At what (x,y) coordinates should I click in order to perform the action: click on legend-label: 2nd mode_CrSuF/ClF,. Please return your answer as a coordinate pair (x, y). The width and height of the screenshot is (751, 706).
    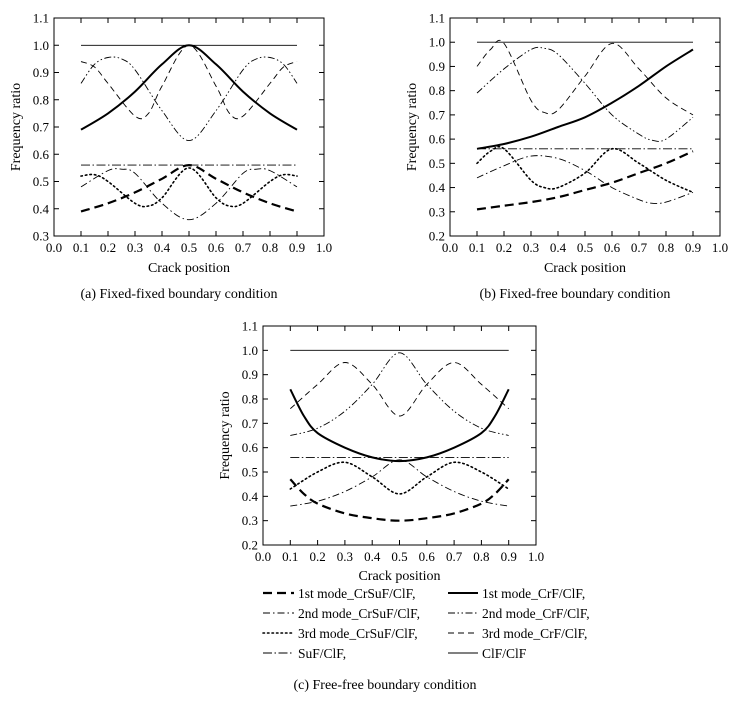
    Looking at the image, I should click on (359, 613).